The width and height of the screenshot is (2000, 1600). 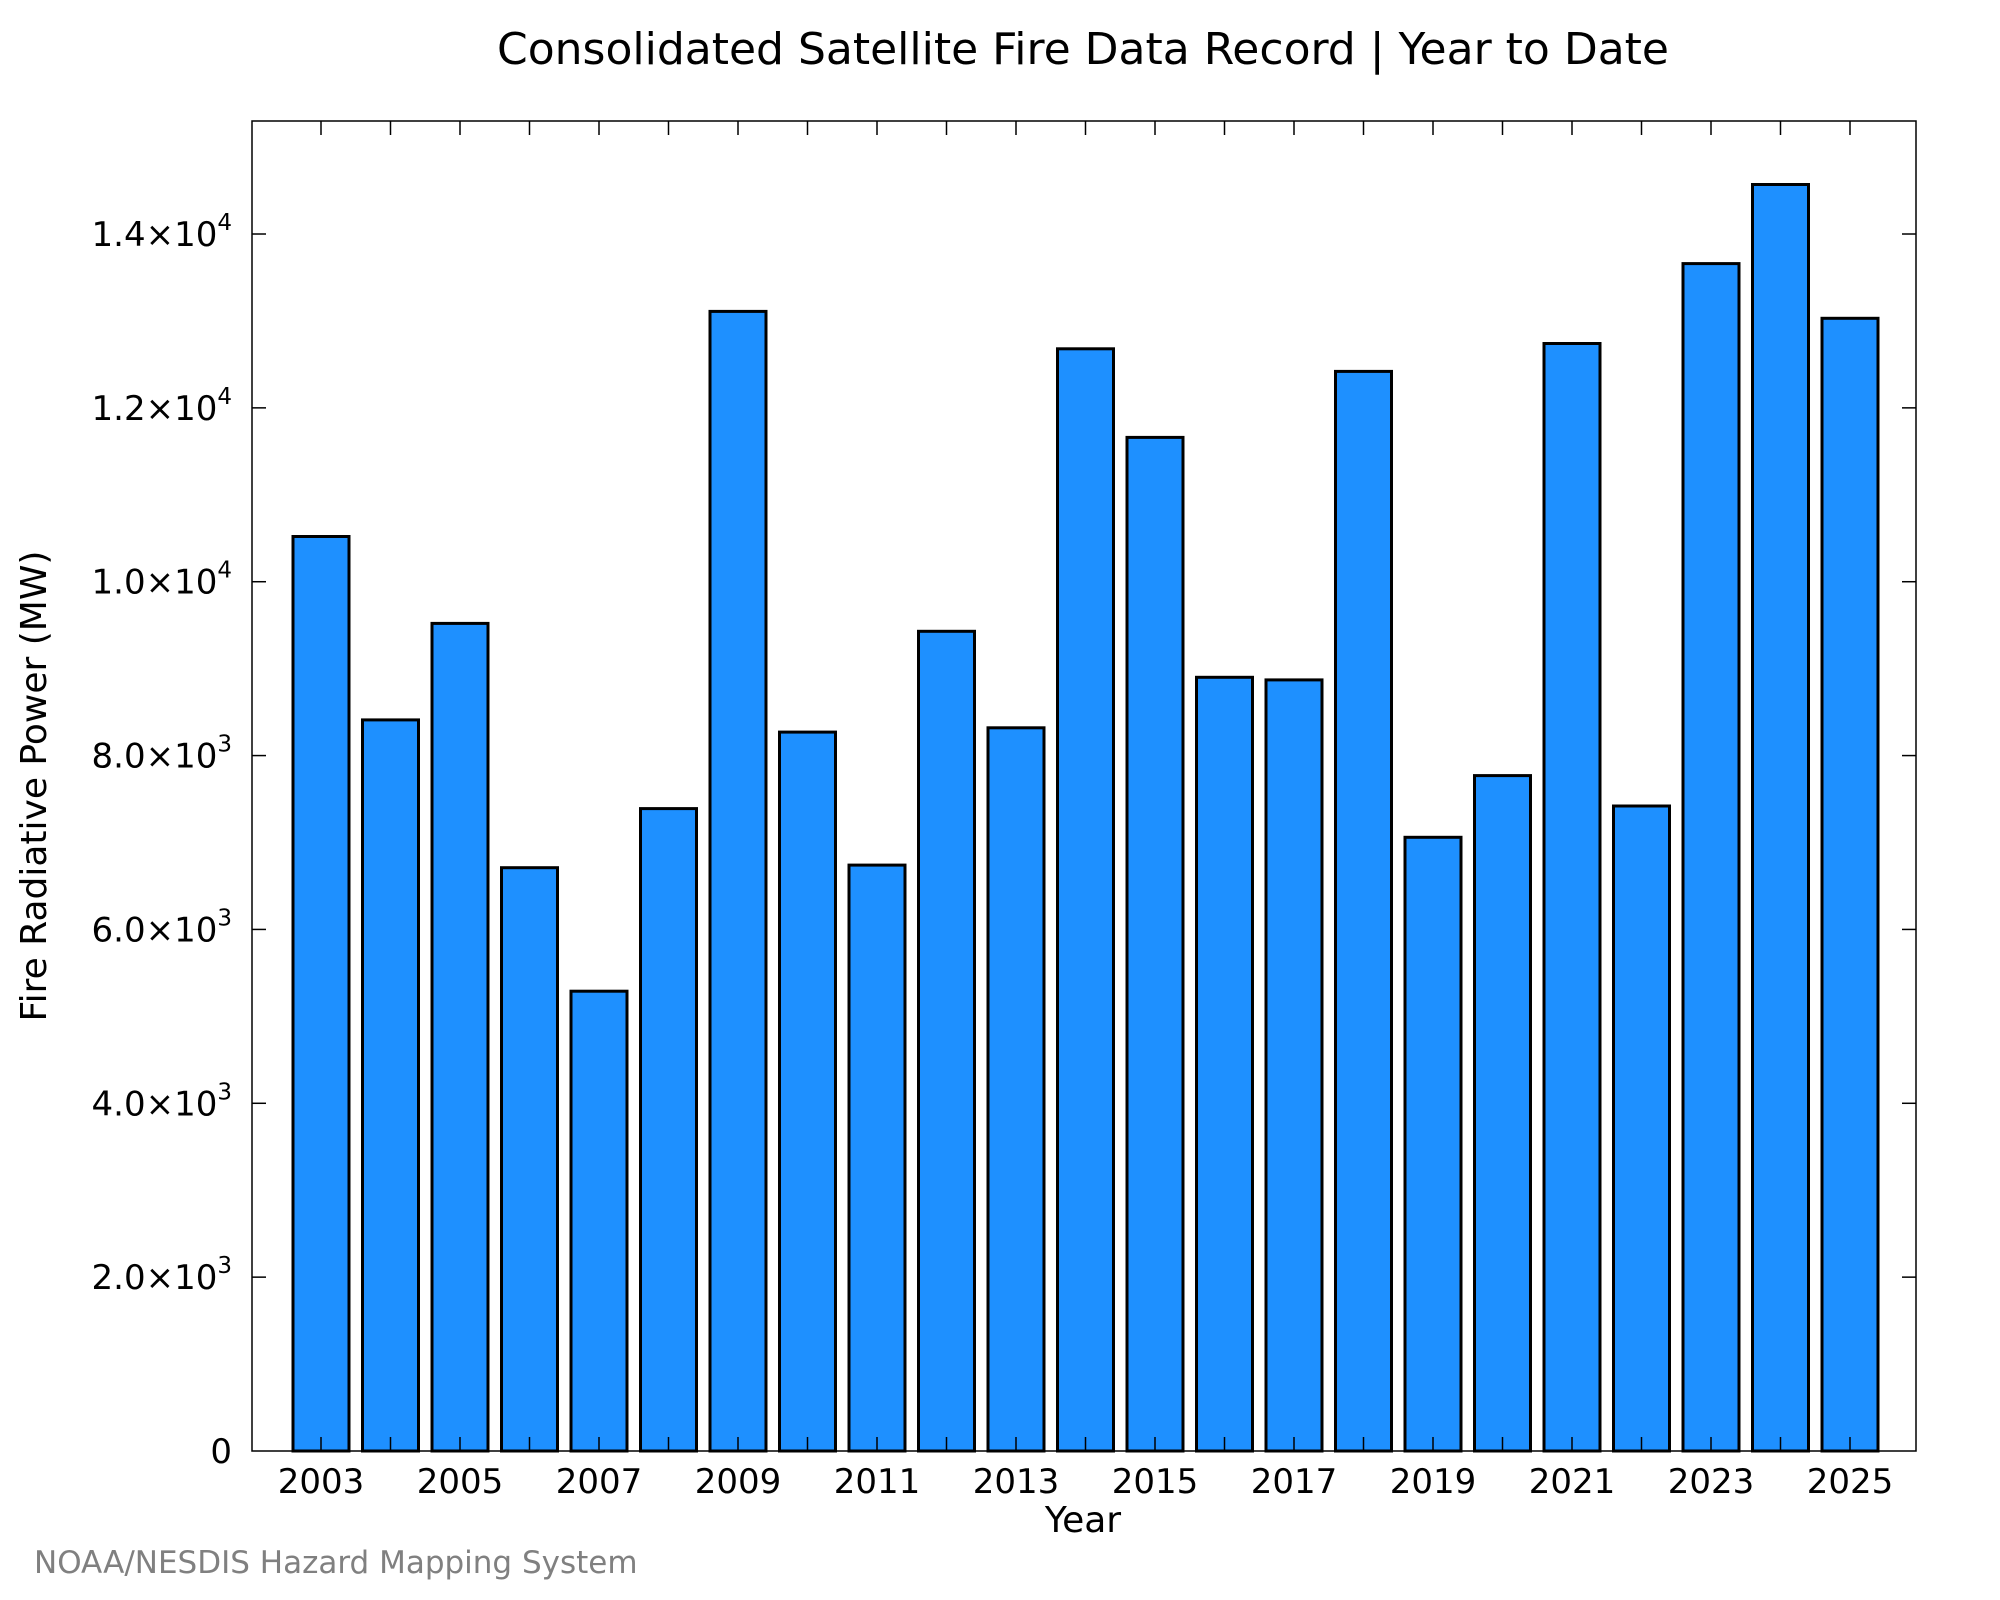 I want to click on source-note: NOAA/NESDIS Hazard Mapping System, so click(x=336, y=1563).